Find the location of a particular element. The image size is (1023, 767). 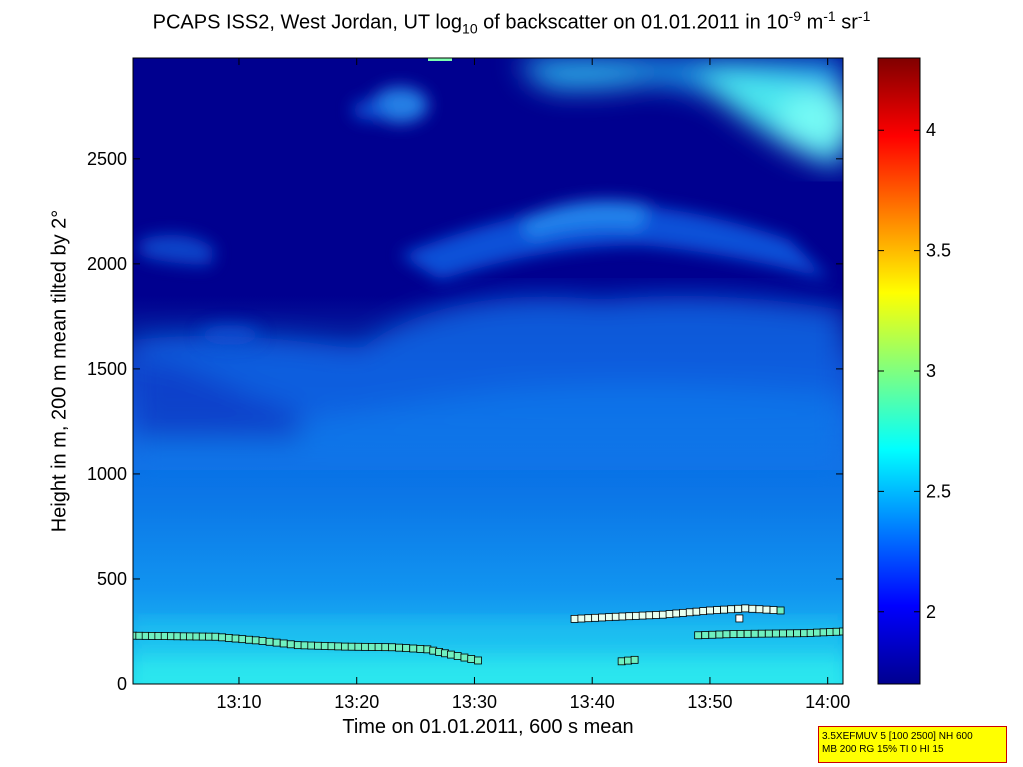

y-tick-label: 1500 is located at coordinates (107, 369).